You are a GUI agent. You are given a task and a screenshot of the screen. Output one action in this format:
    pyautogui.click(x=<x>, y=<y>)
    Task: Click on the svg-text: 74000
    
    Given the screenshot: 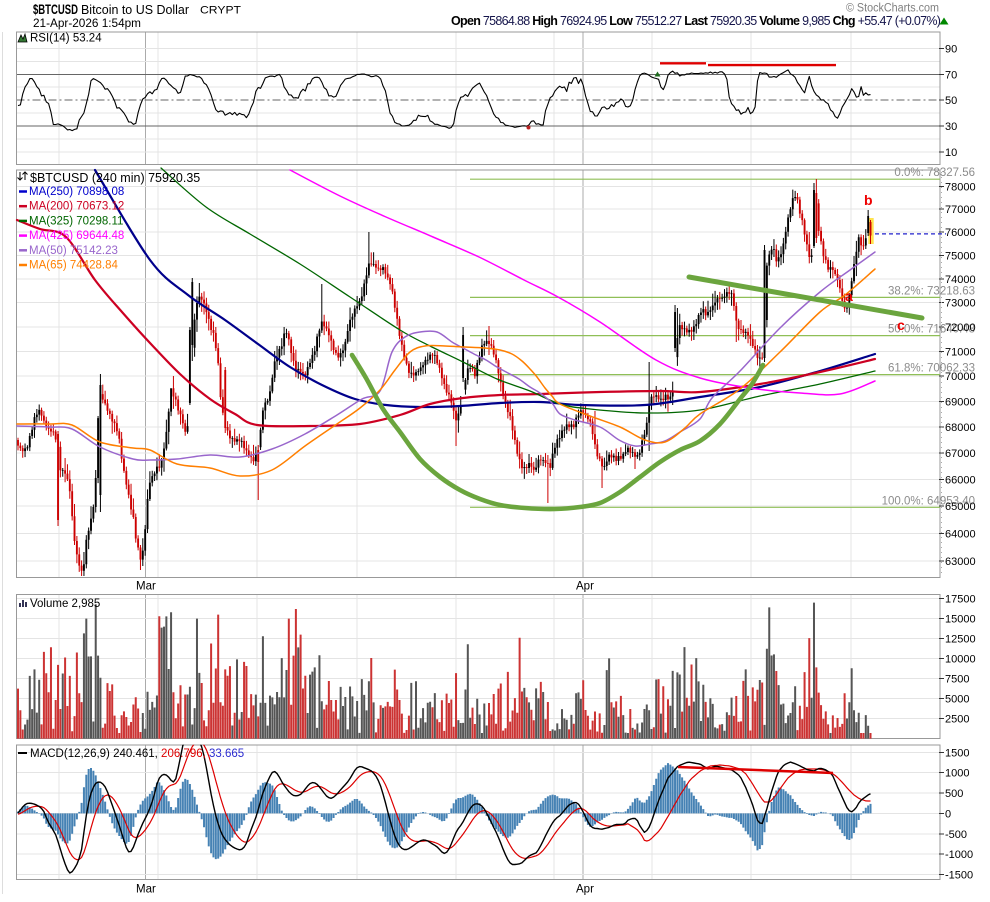 What is the action you would take?
    pyautogui.click(x=960, y=280)
    